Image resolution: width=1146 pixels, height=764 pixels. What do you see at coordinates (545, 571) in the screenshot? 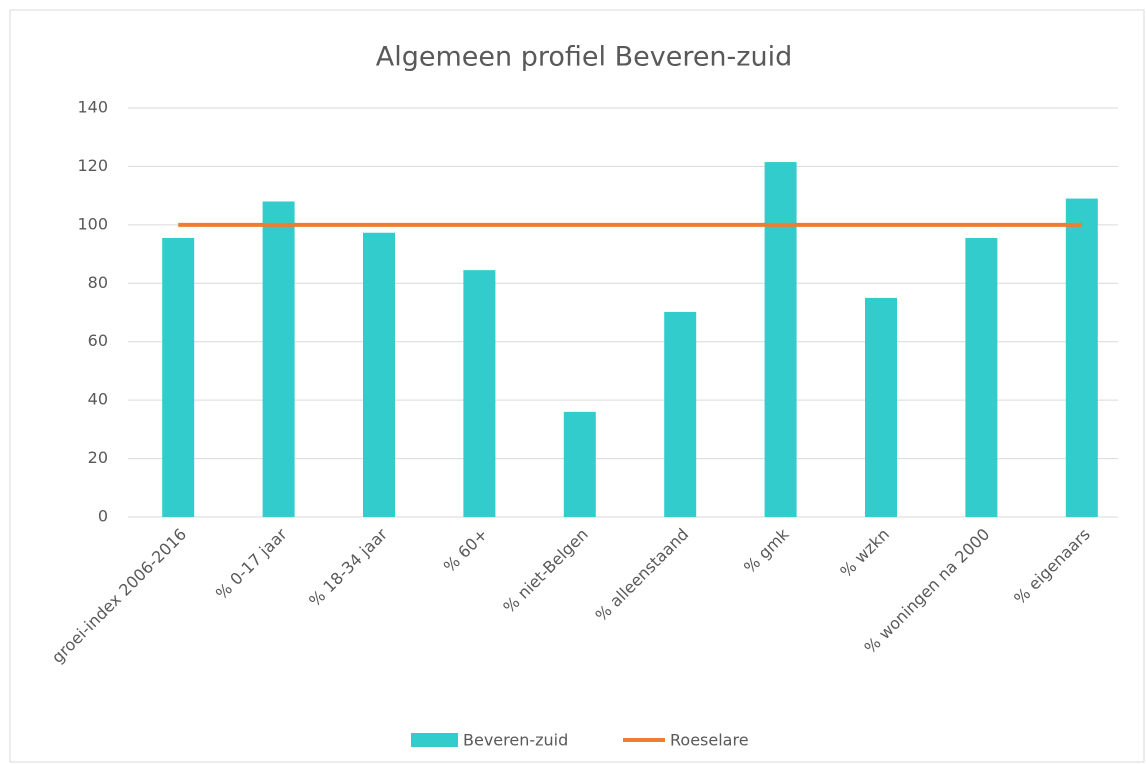
I see `x-tick-label: % niet-Belgen` at bounding box center [545, 571].